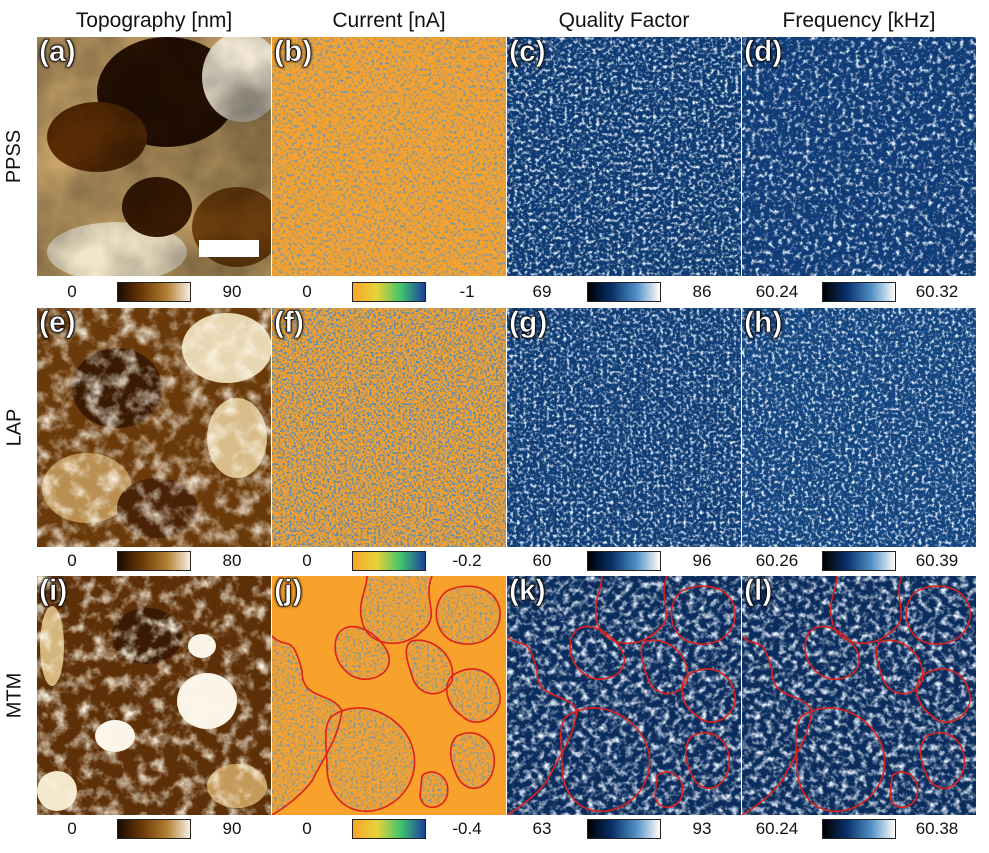  What do you see at coordinates (154, 20) in the screenshot?
I see `column-title-topography: Topography [nm]` at bounding box center [154, 20].